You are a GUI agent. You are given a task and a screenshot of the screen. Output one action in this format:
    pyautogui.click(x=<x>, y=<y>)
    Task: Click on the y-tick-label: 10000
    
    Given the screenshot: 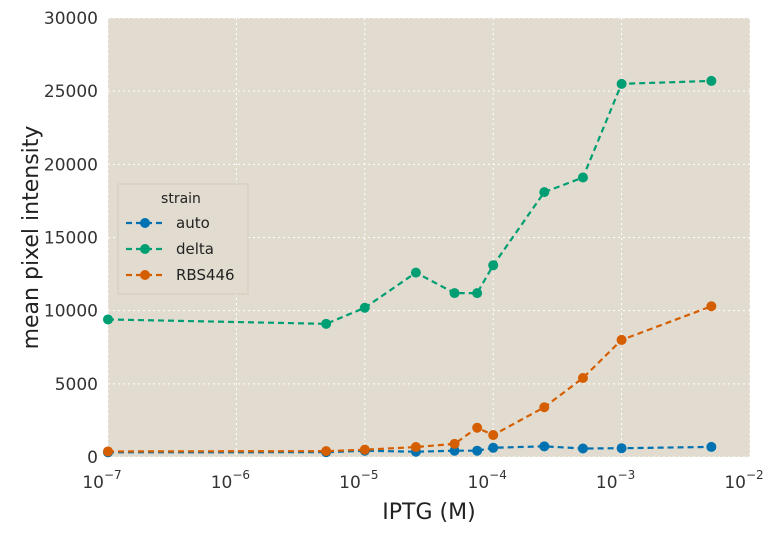 What is the action you would take?
    pyautogui.click(x=71, y=312)
    